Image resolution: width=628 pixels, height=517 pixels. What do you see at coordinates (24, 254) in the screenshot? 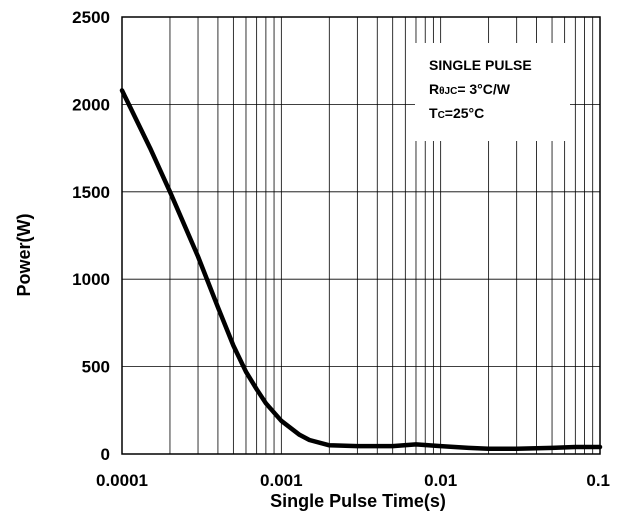
I see `y-axis-label: Power(W)` at bounding box center [24, 254].